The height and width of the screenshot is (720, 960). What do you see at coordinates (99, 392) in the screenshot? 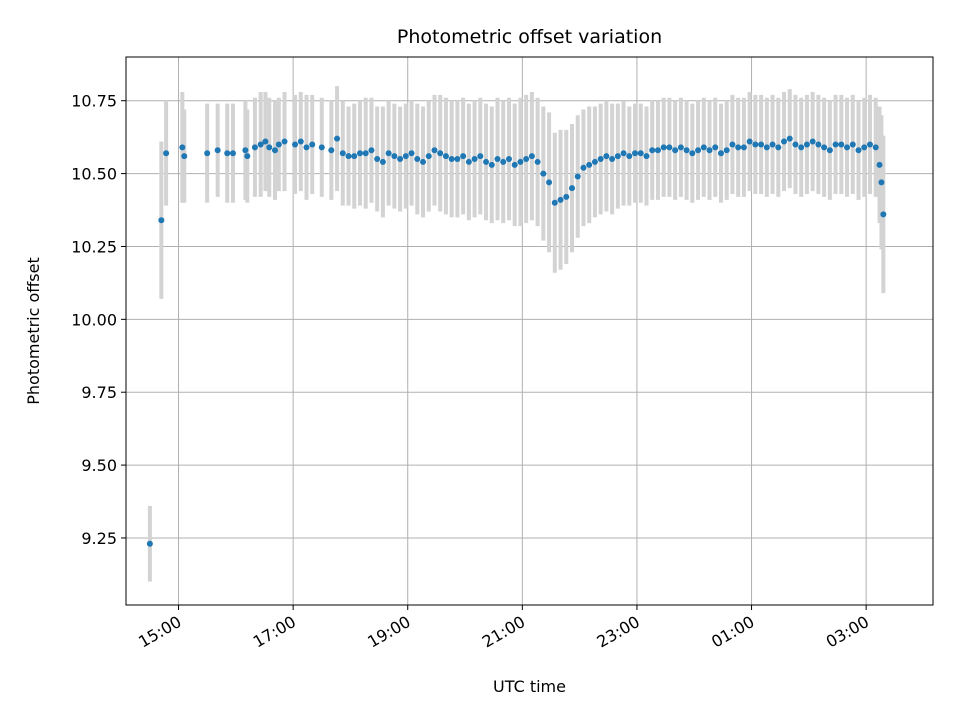
I see `y-tick-label: 9.75` at bounding box center [99, 392].